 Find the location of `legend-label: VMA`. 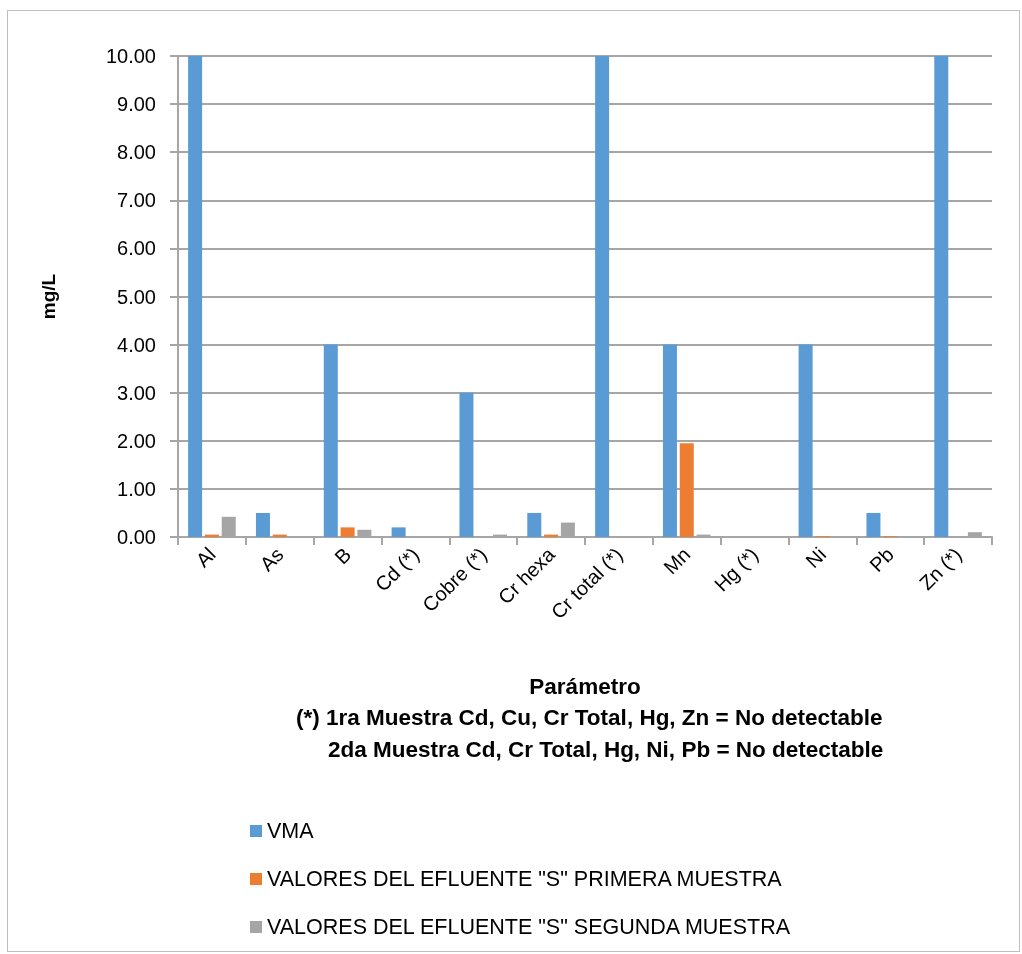

legend-label: VMA is located at coordinates (291, 831).